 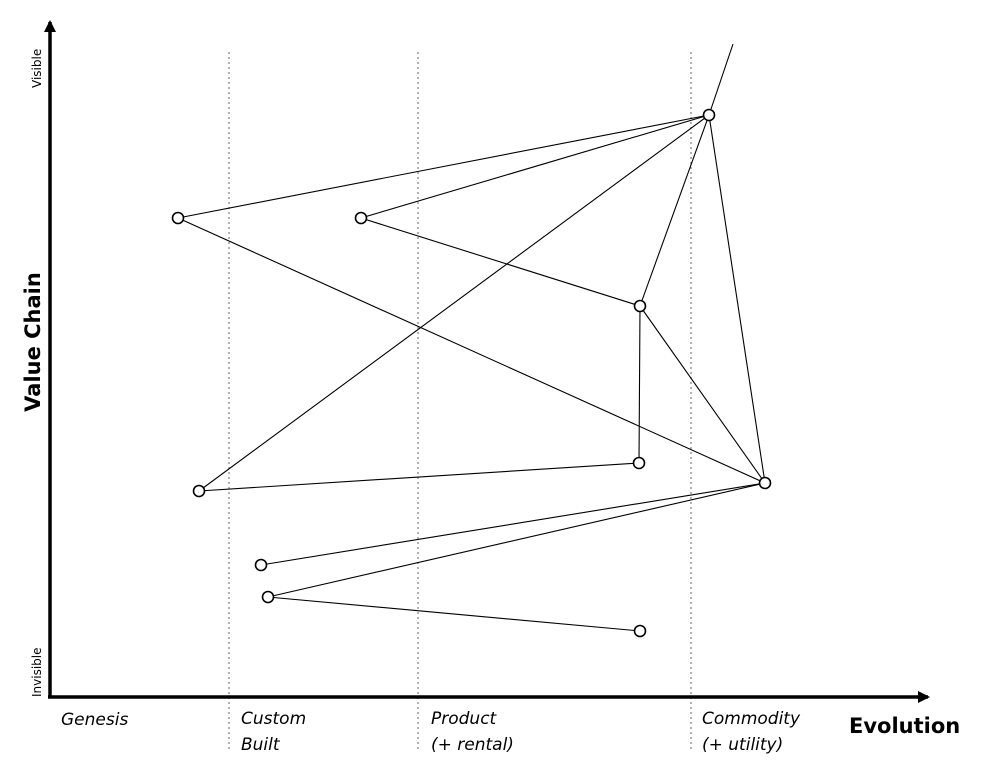 I want to click on y-axis-visible-label: Visible, so click(x=37, y=68).